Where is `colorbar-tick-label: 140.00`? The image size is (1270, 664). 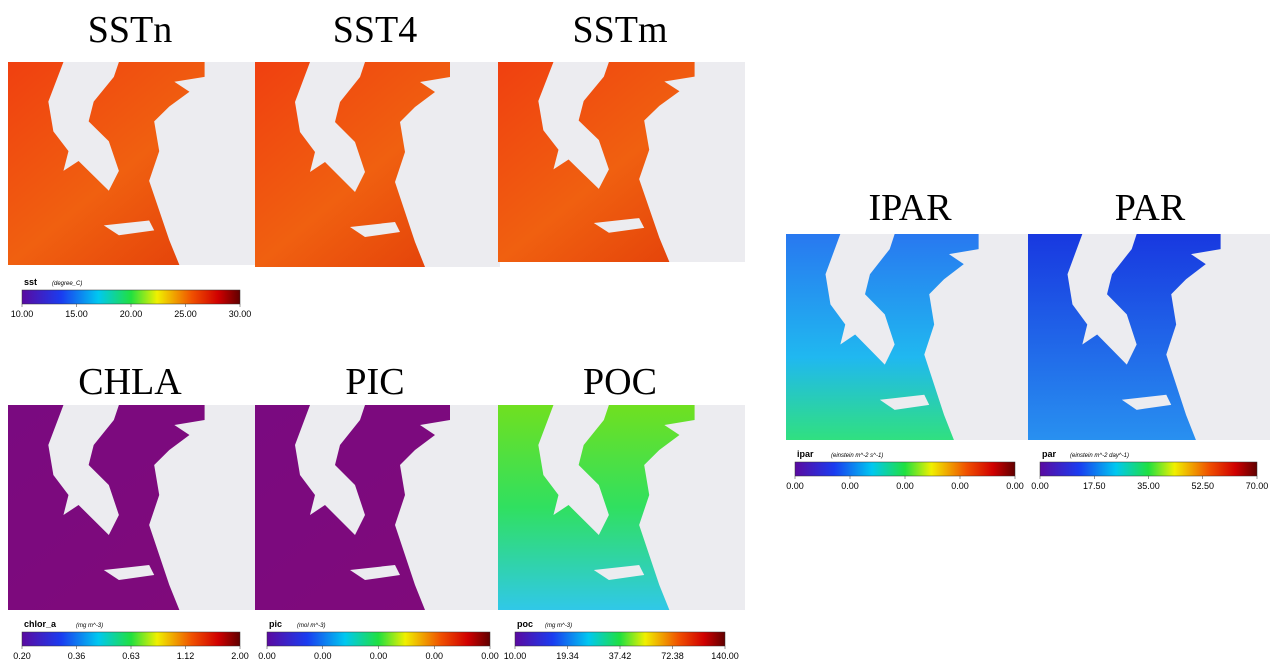
colorbar-tick-label: 140.00 is located at coordinates (725, 656).